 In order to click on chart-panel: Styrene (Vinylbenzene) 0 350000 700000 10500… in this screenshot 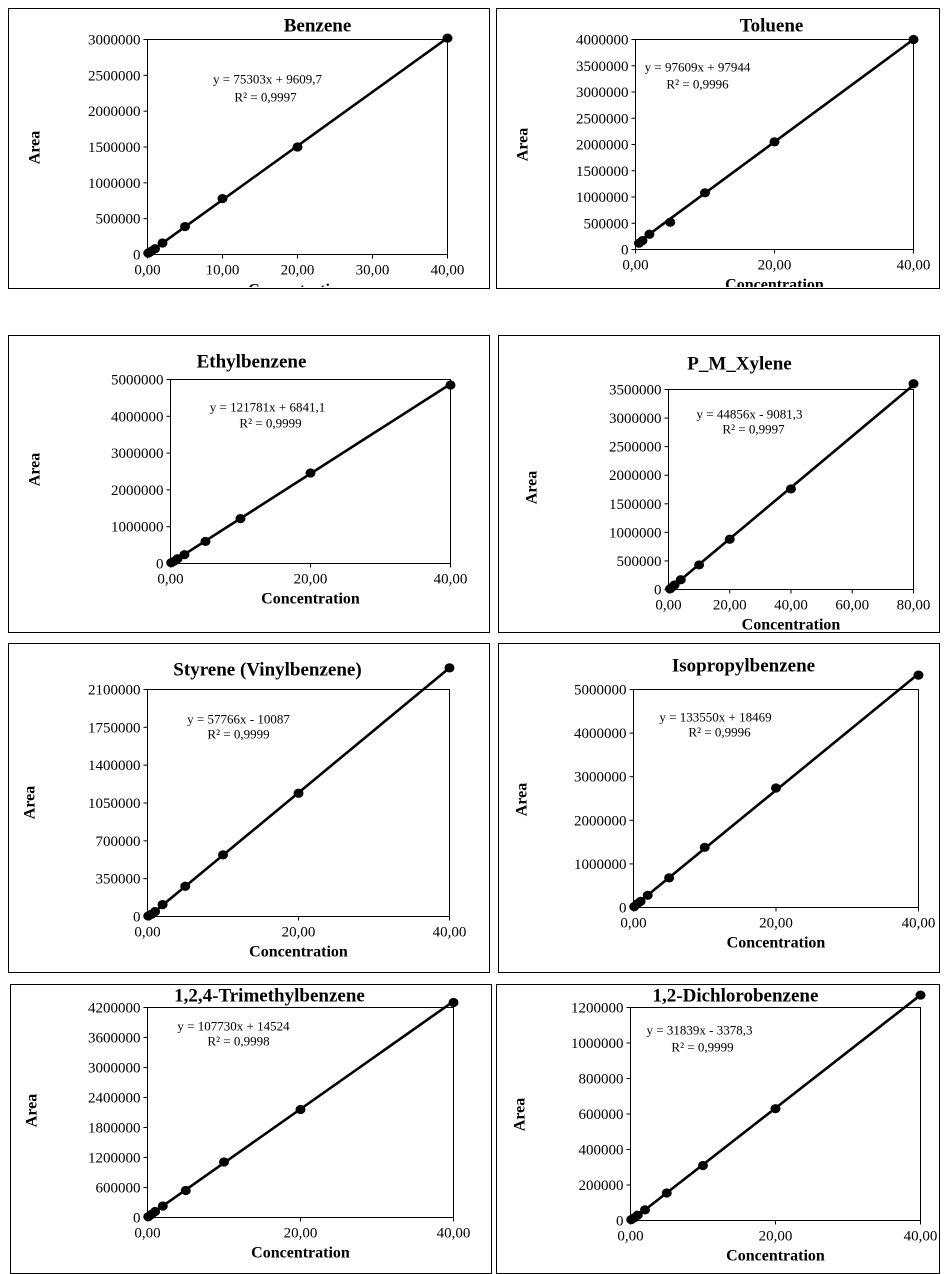, I will do `click(249, 808)`.